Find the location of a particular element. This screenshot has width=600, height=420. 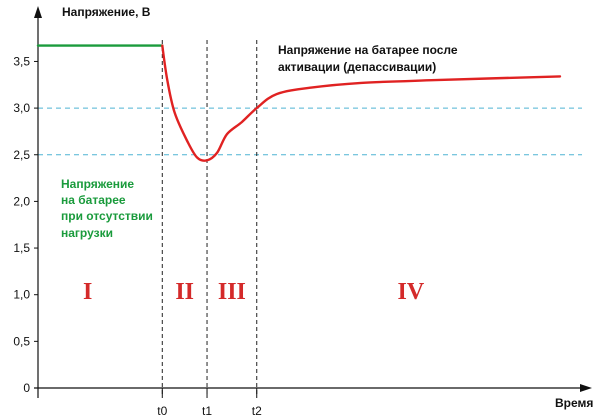

region-label: II is located at coordinates (184, 292).